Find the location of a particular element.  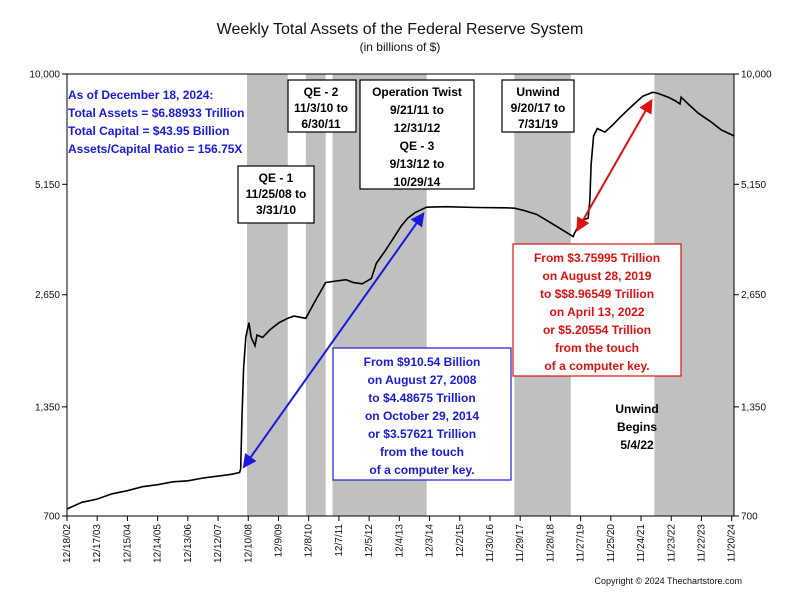

unwind-begins-label-line: Begins is located at coordinates (637, 427).